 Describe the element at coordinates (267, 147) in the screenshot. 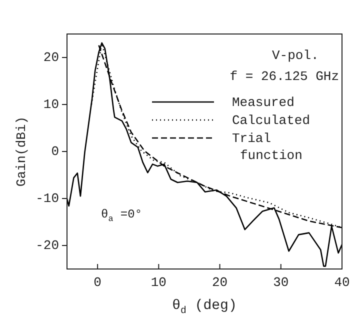

I see `legend-label: Trial function` at that location.